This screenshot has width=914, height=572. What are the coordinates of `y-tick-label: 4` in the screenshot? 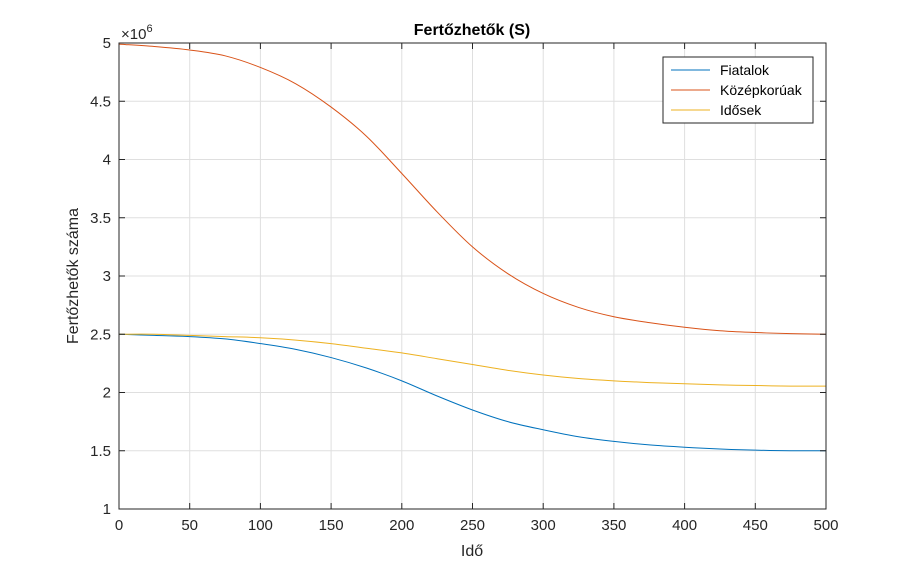 It's located at (107, 160).